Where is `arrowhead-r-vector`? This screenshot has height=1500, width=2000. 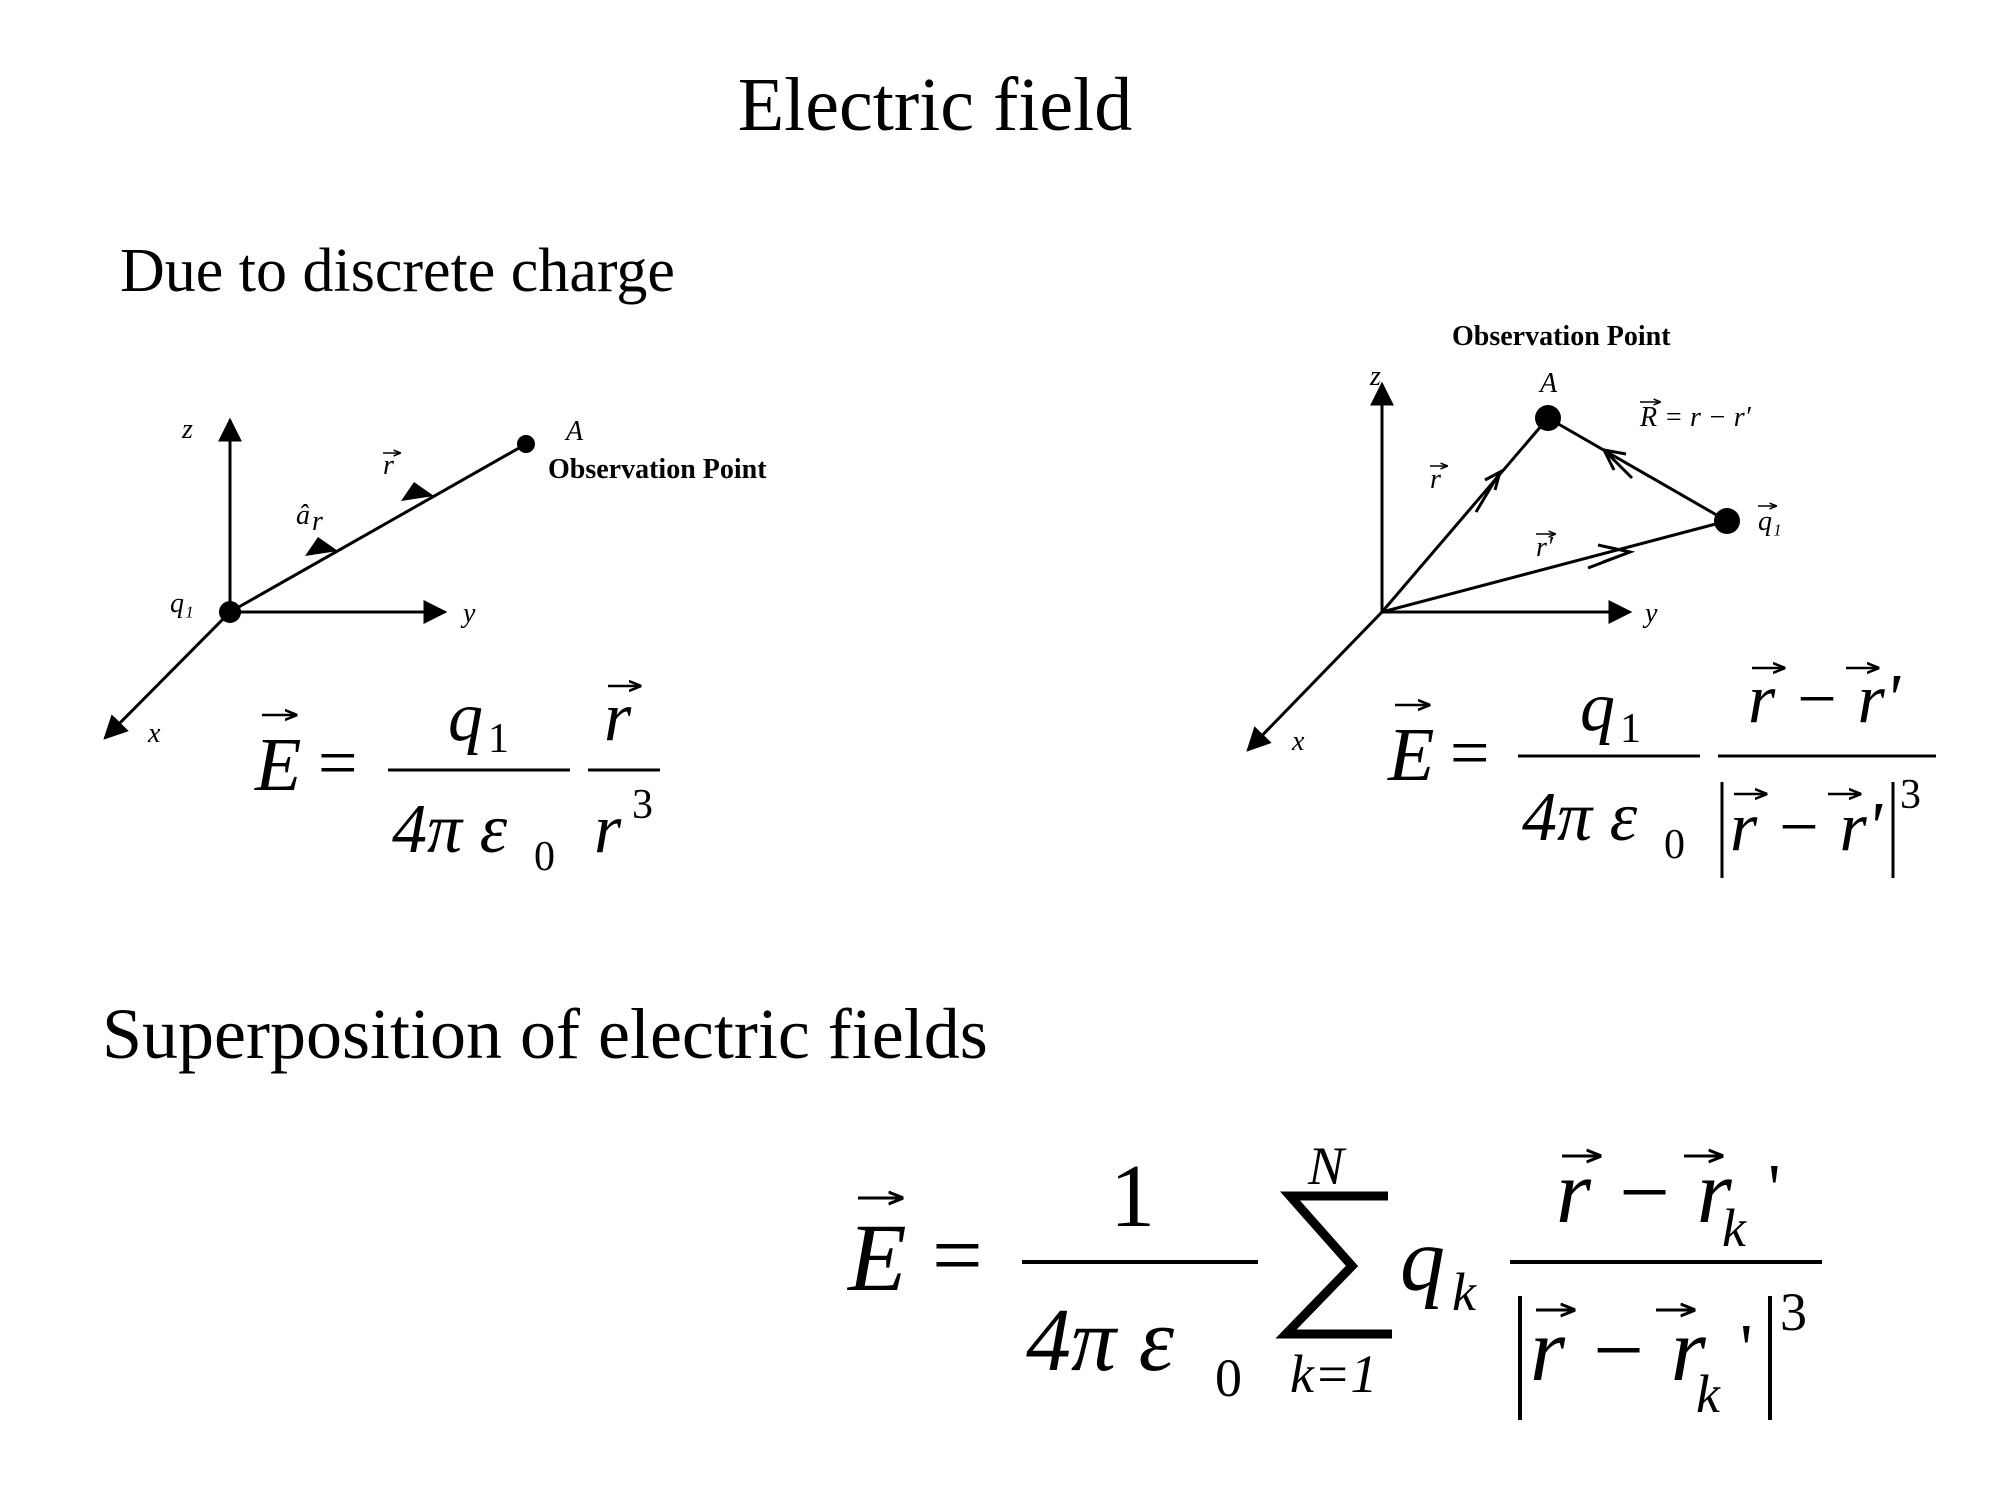 arrowhead-r-vector is located at coordinates (417, 491).